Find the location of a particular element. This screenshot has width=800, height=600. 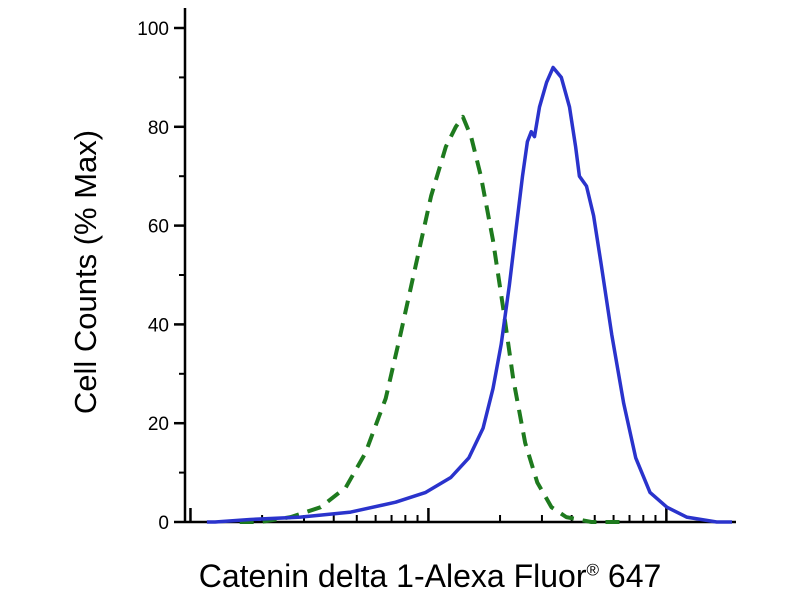

y-tick-label: 100 is located at coordinates (153, 29).